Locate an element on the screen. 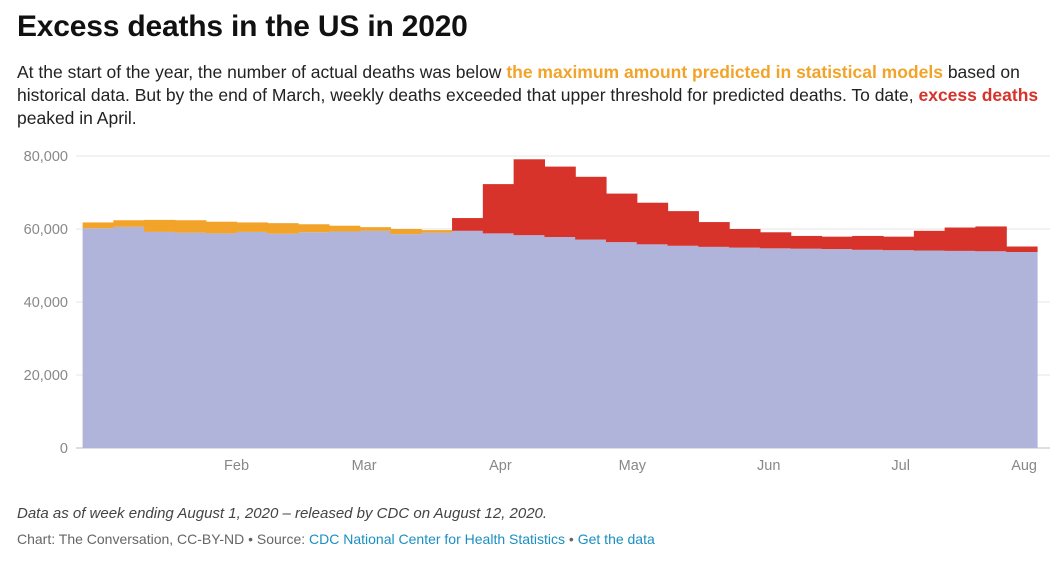 The width and height of the screenshot is (1052, 578). legend-excess-deaths-label: excess deaths is located at coordinates (978, 95).